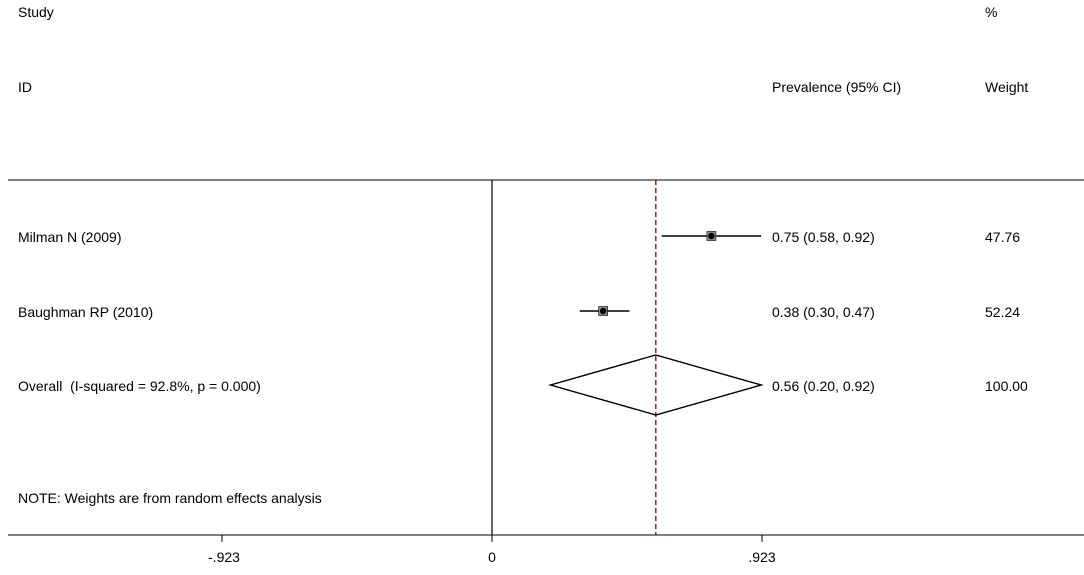 Image resolution: width=1084 pixels, height=575 pixels. Describe the element at coordinates (70, 237) in the screenshot. I see `study-name-1: Milman N (2009)` at that location.